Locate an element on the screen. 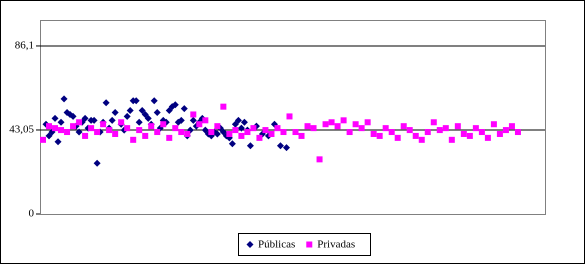 This screenshot has width=585, height=269. legend-label: Públicas is located at coordinates (276, 245).